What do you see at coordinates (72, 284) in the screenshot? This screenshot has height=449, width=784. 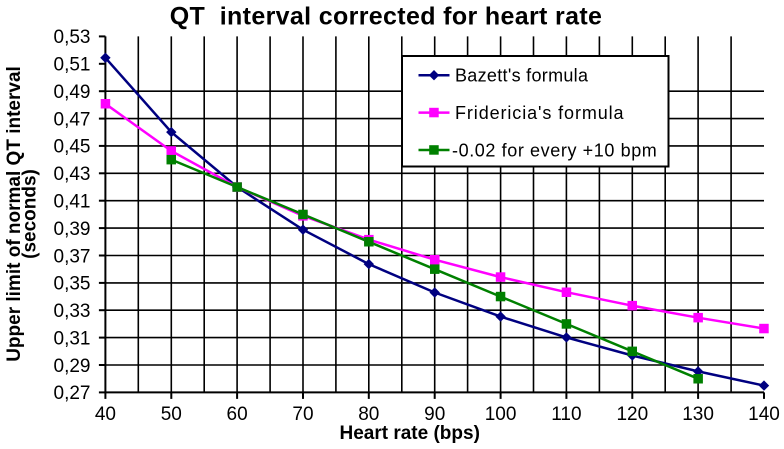 I see `svg-text: 0,35` at bounding box center [72, 284].